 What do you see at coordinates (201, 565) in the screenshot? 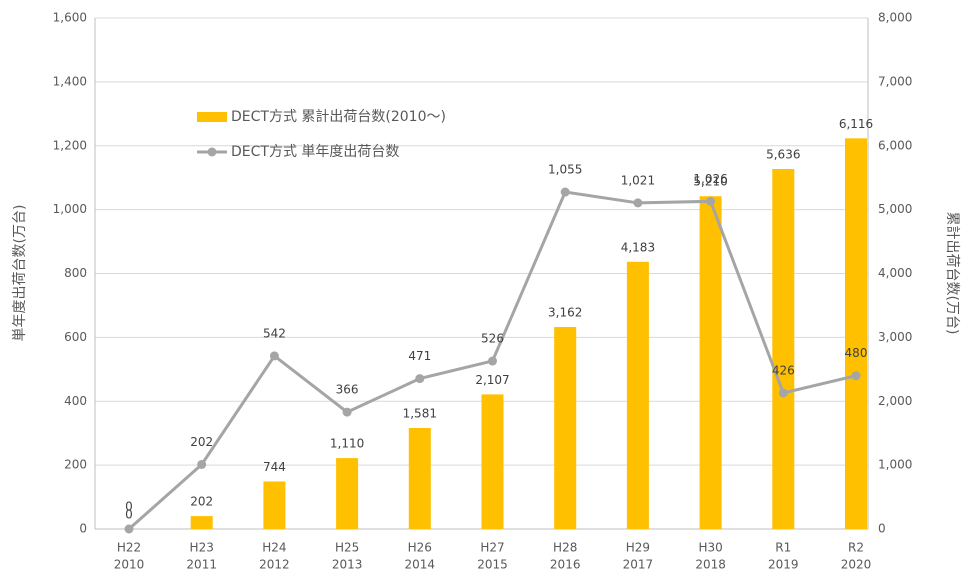
I see `x-tick-label: 2011` at bounding box center [201, 565].